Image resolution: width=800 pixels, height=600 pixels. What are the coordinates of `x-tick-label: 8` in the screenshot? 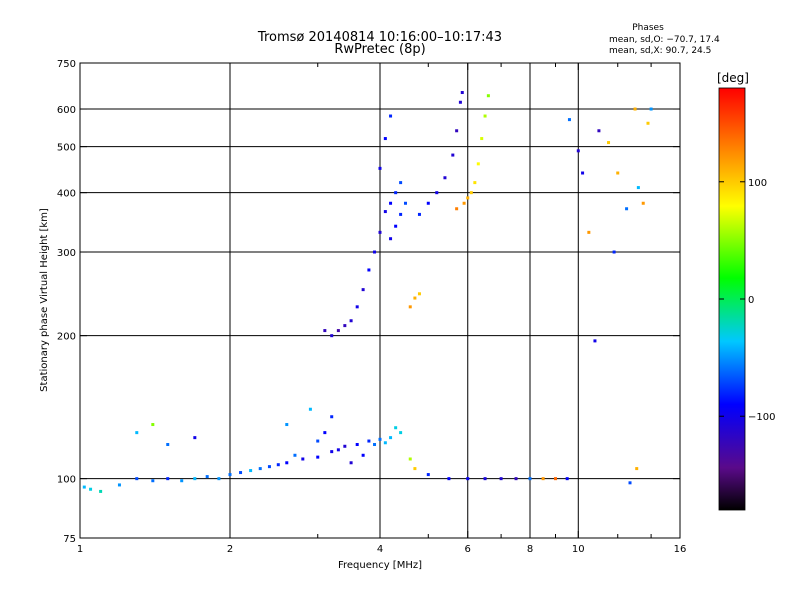 It's located at (530, 549).